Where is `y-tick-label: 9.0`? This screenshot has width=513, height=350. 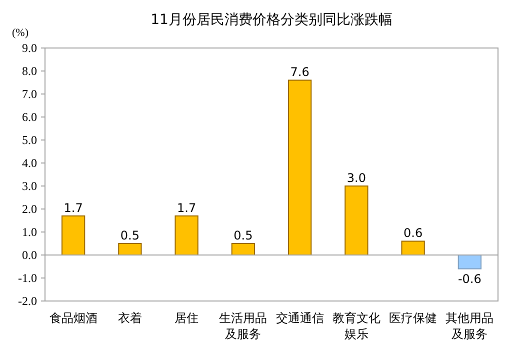 y-tick-label: 9.0 is located at coordinates (29, 48).